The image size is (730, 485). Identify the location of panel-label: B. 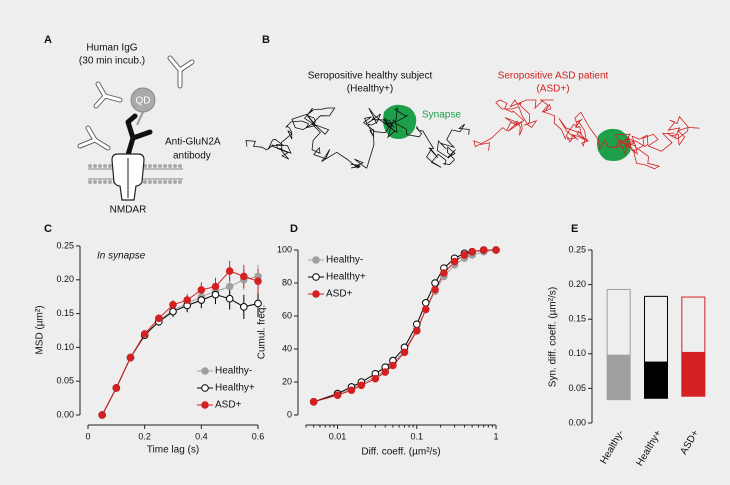
(266, 40).